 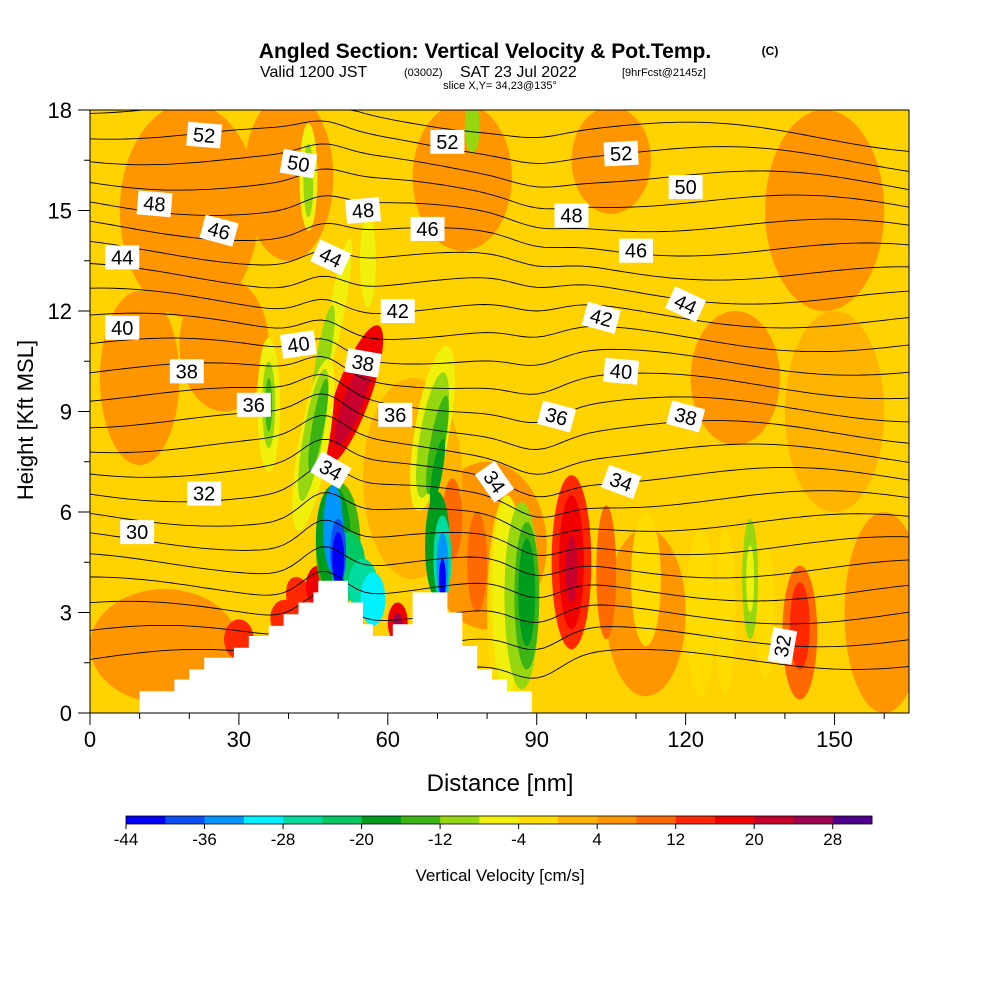 I want to click on terrain, so click(x=499, y=646).